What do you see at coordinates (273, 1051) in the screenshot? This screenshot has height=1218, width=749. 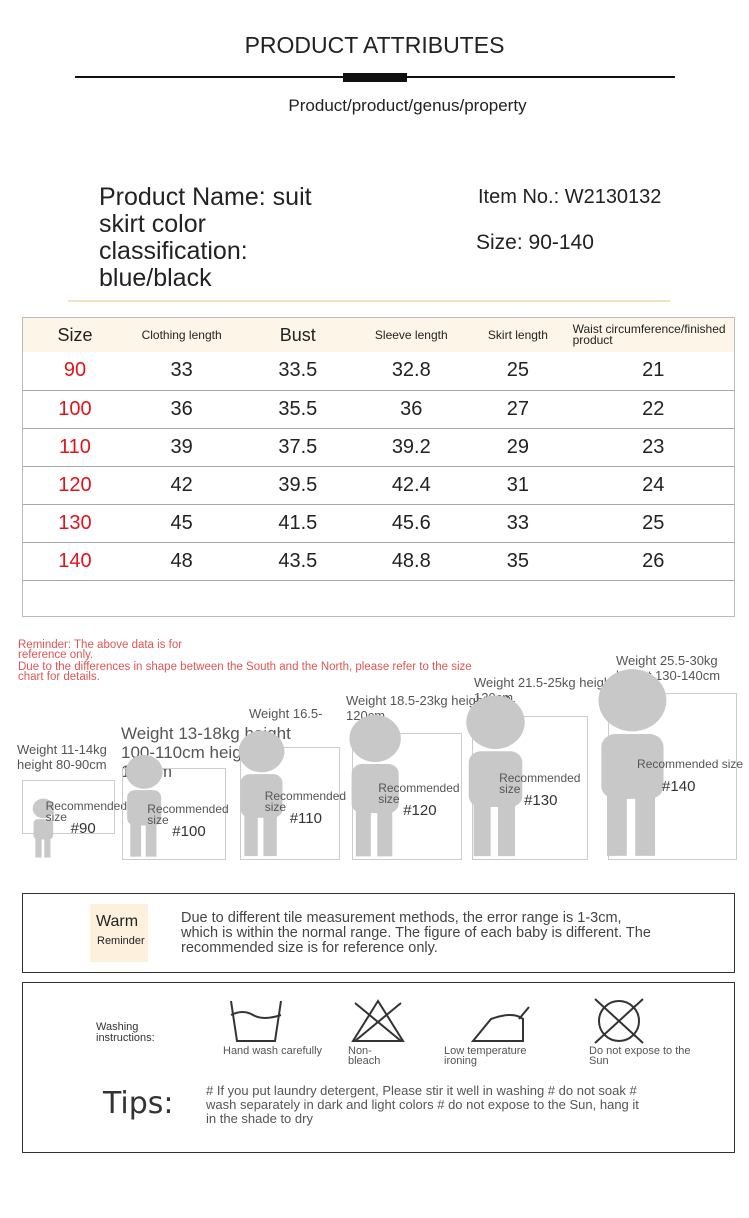 I see `care-label: Hand wash carefully` at bounding box center [273, 1051].